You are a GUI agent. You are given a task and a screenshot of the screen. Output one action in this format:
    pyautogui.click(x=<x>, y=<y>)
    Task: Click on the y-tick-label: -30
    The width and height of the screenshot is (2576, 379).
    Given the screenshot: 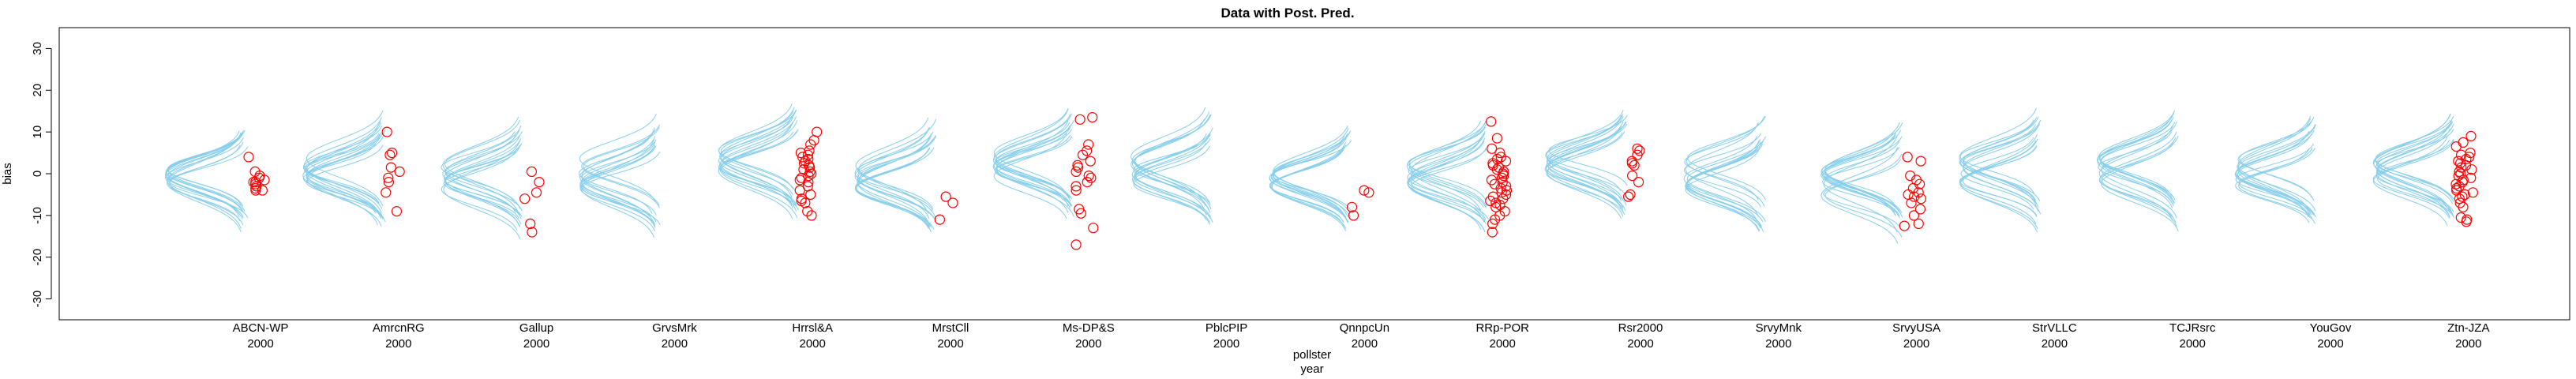 What is the action you would take?
    pyautogui.click(x=37, y=300)
    